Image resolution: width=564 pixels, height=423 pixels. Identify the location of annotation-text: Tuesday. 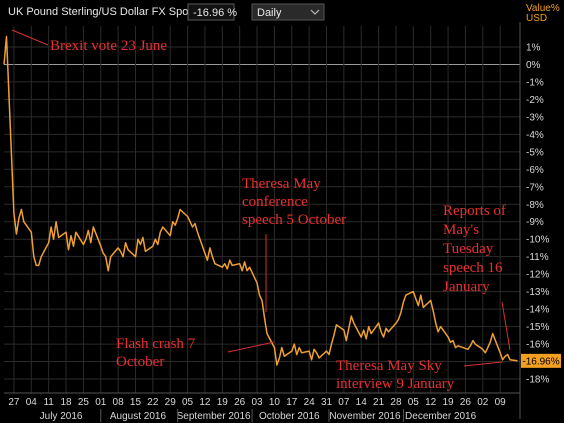
(468, 249).